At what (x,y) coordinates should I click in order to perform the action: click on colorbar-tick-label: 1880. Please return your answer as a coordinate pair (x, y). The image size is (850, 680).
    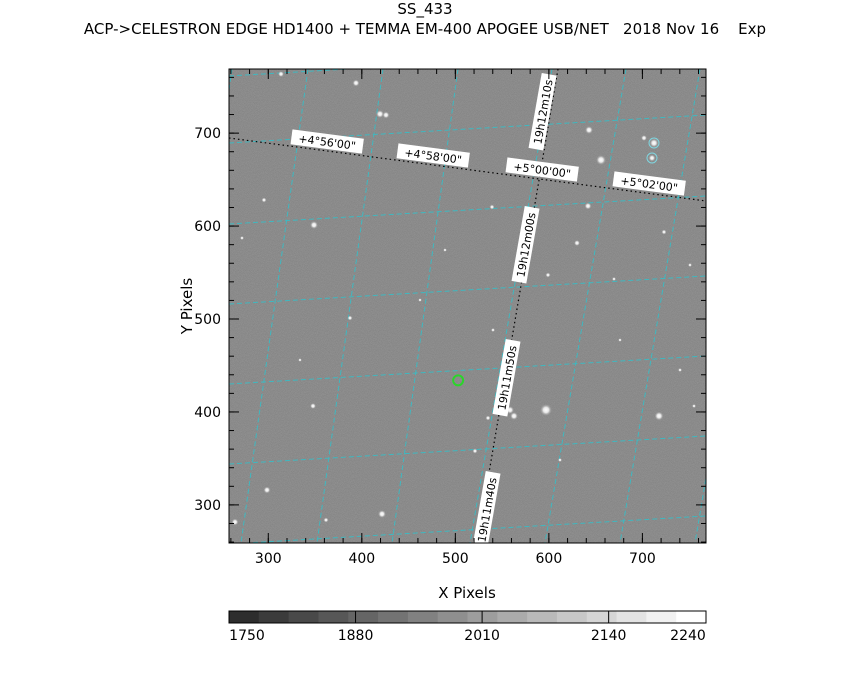
    Looking at the image, I should click on (356, 636).